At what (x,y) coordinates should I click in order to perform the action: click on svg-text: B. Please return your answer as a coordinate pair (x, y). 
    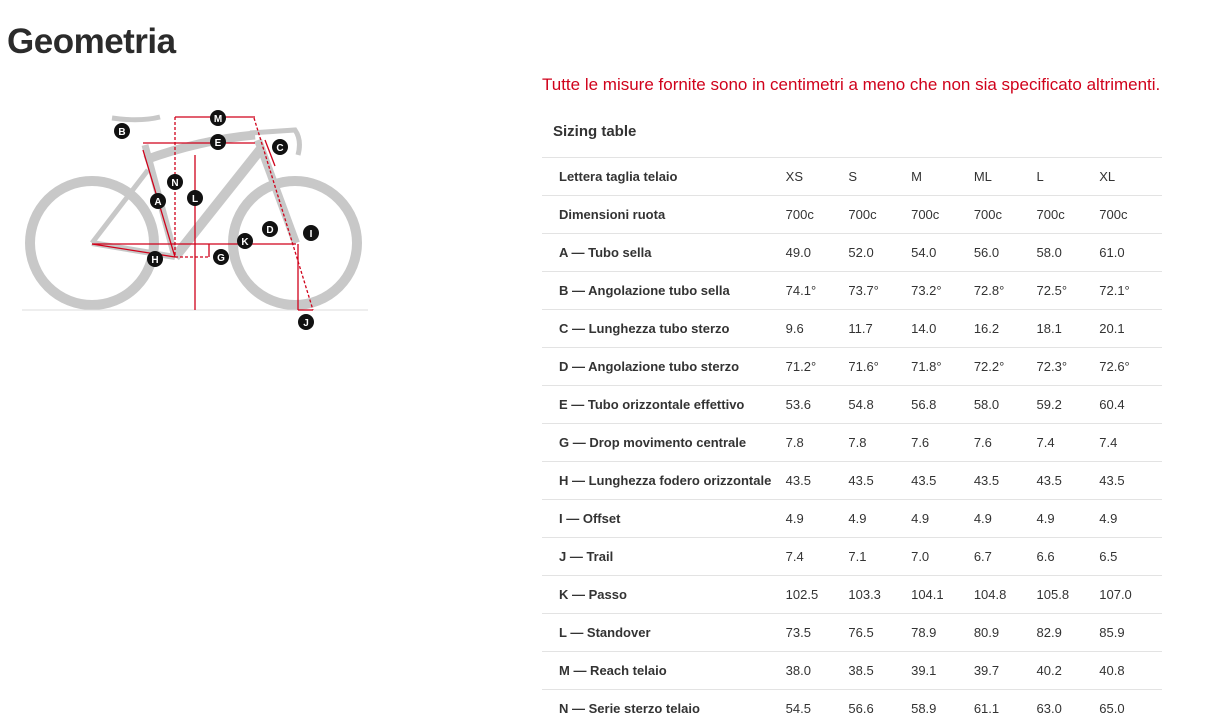
    Looking at the image, I should click on (121, 132).